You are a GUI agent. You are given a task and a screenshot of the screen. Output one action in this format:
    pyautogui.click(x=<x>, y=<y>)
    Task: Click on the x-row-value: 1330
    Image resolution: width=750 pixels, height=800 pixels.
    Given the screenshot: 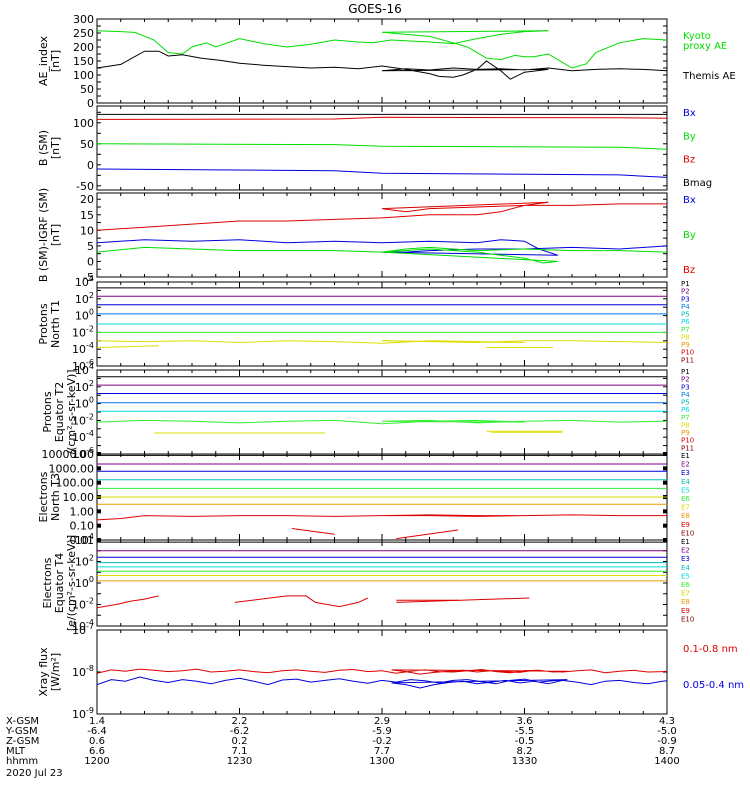 What is the action you would take?
    pyautogui.click(x=524, y=761)
    